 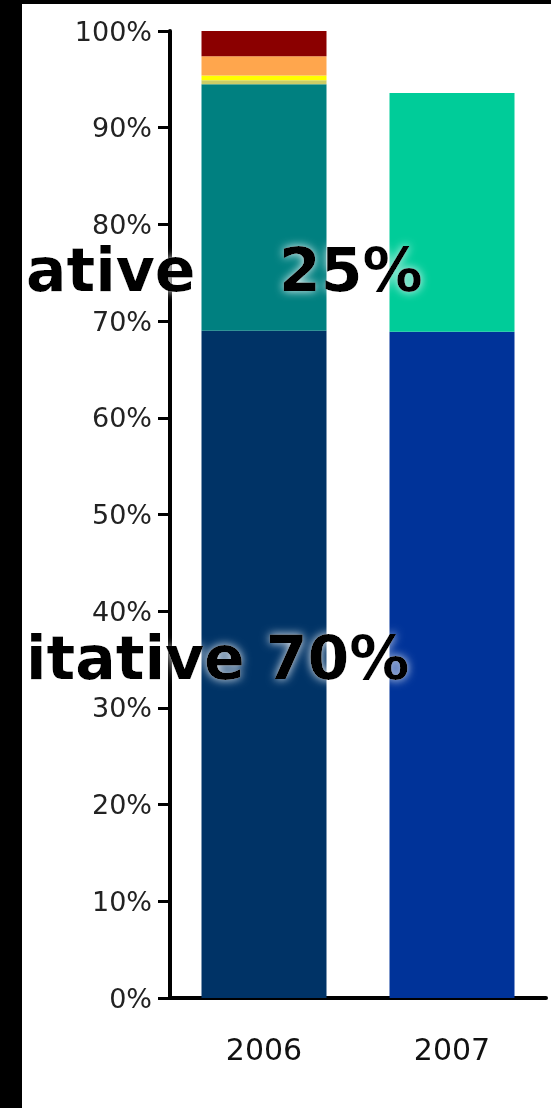 What do you see at coordinates (452, 1049) in the screenshot?
I see `x-tick-label: 2007` at bounding box center [452, 1049].